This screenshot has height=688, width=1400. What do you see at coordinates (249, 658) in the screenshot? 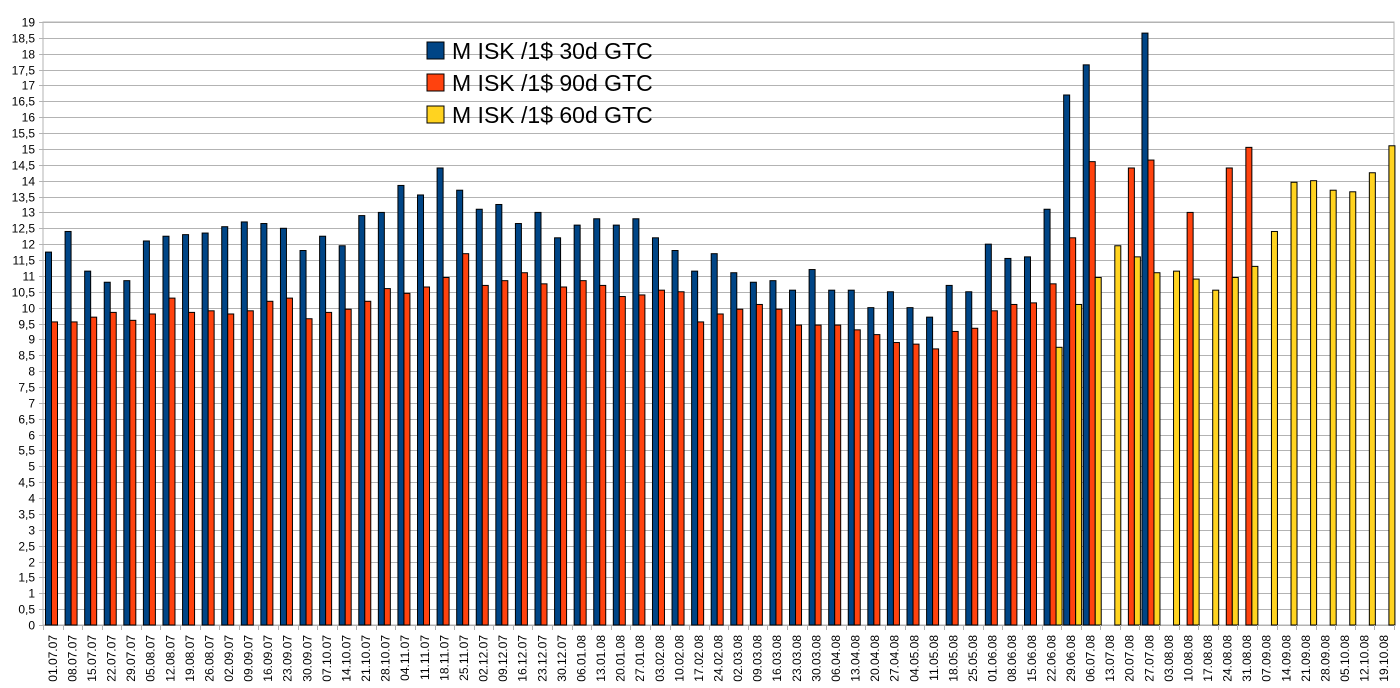
I see `x-tick-label: 09.09.07` at bounding box center [249, 658].